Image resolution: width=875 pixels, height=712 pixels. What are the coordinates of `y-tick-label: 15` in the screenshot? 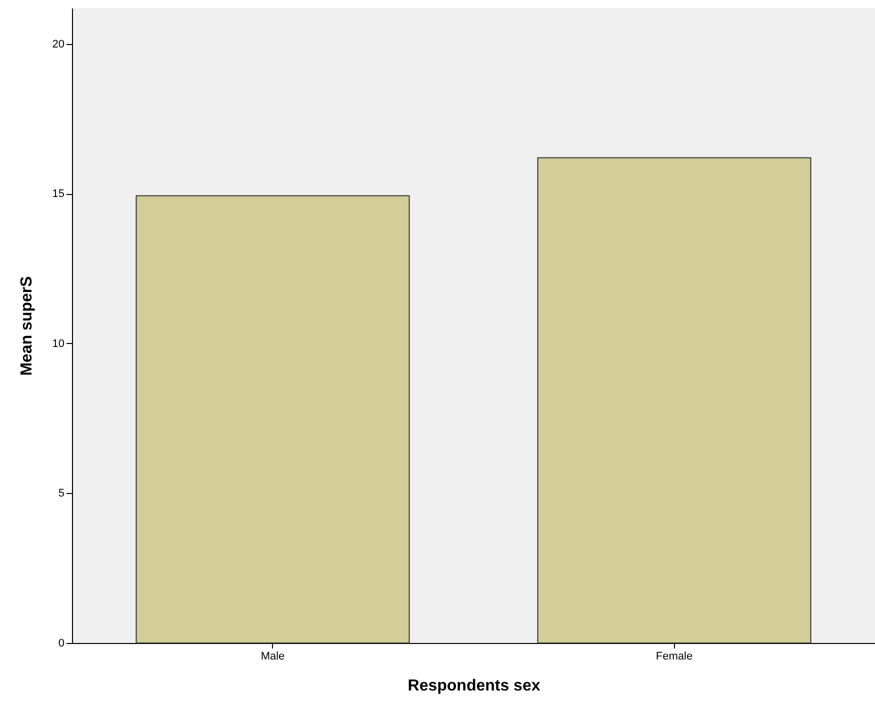 It's located at (58, 194).